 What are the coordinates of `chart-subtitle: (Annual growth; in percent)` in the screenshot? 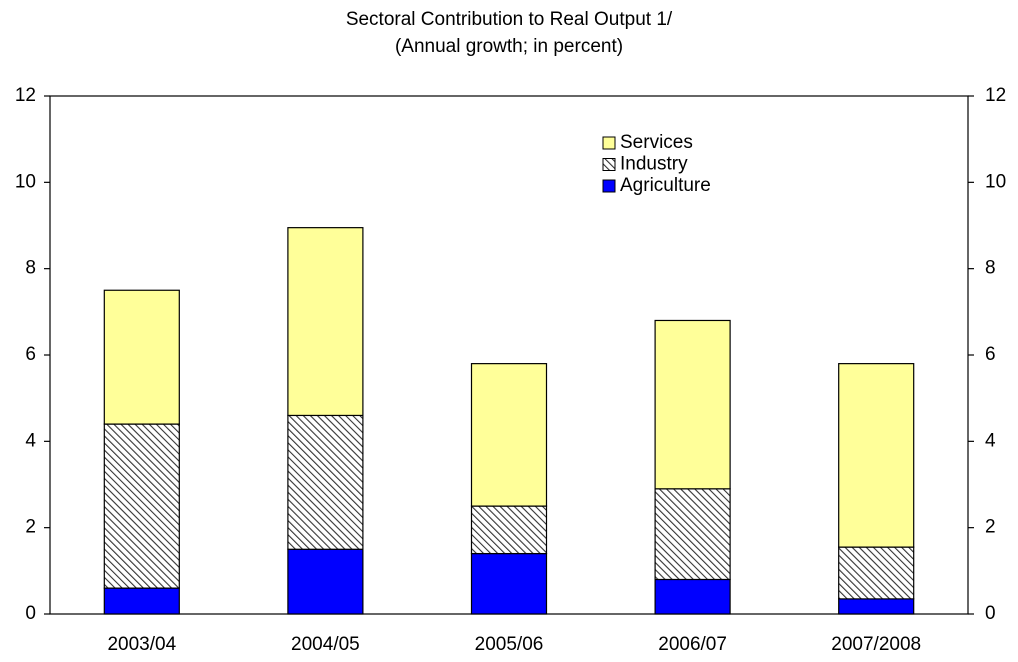 It's located at (509, 46).